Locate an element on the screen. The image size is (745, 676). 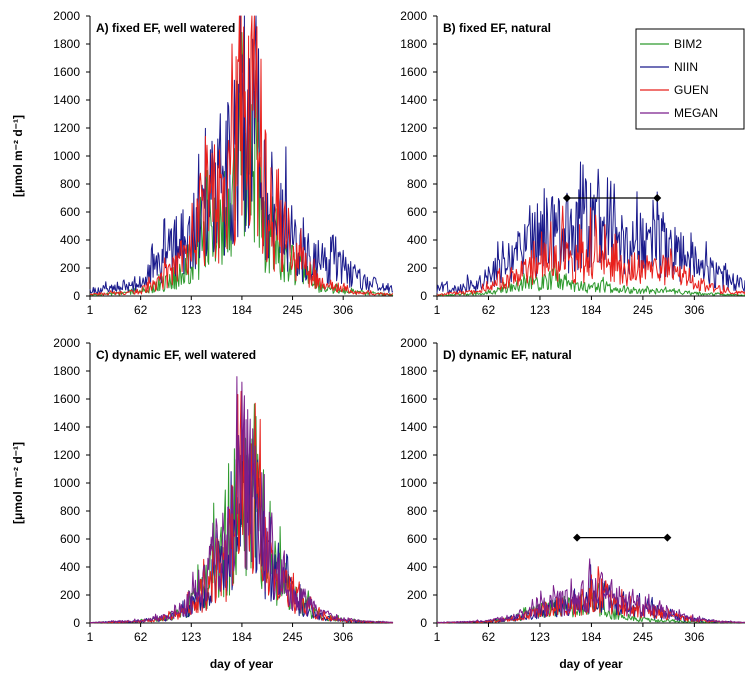
panel-title: B) fixed EF, natural is located at coordinates (497, 28).